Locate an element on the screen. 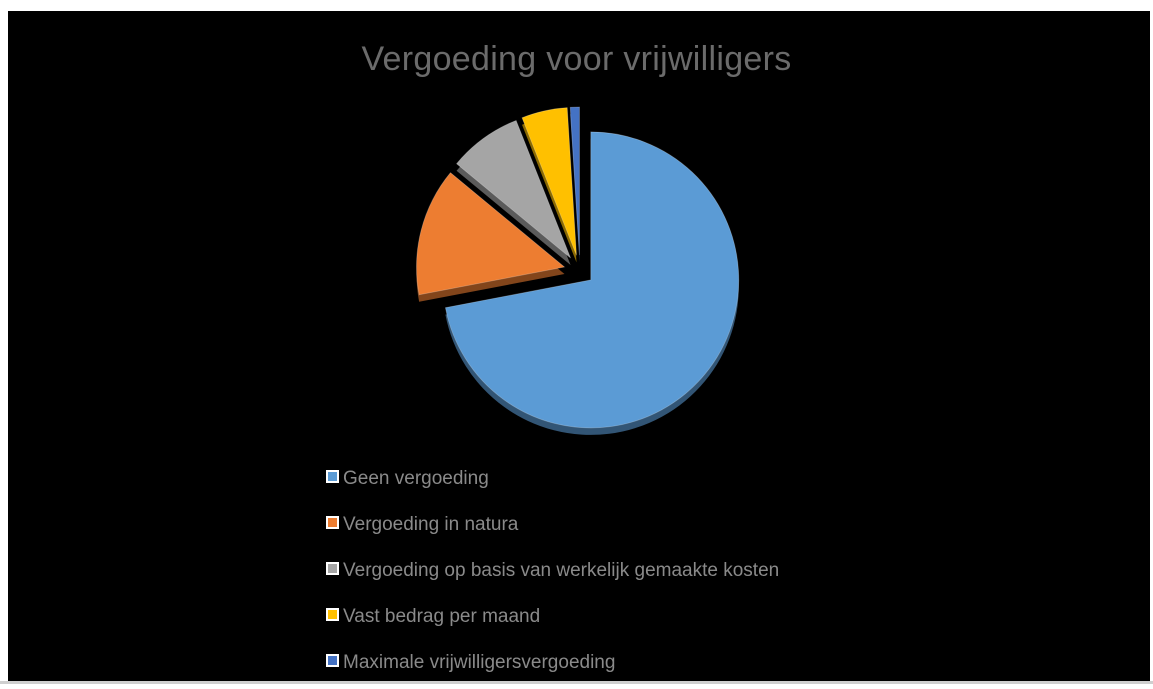  bottom-divider is located at coordinates (576, 682).